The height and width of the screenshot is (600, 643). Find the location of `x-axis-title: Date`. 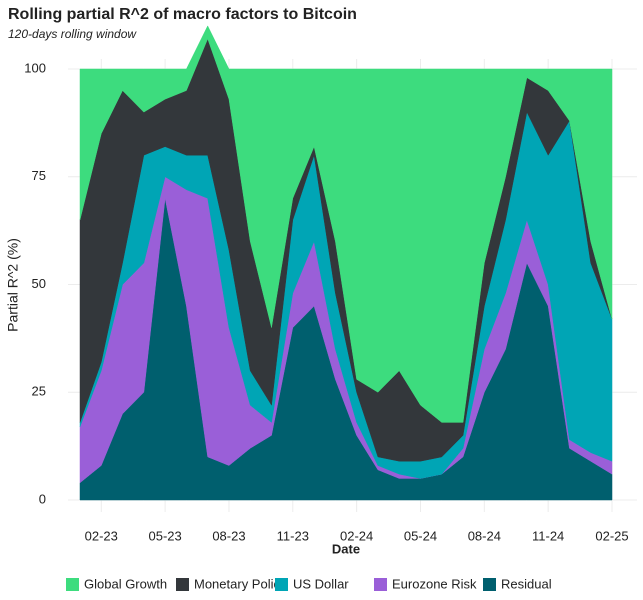

x-axis-title: Date is located at coordinates (346, 548).